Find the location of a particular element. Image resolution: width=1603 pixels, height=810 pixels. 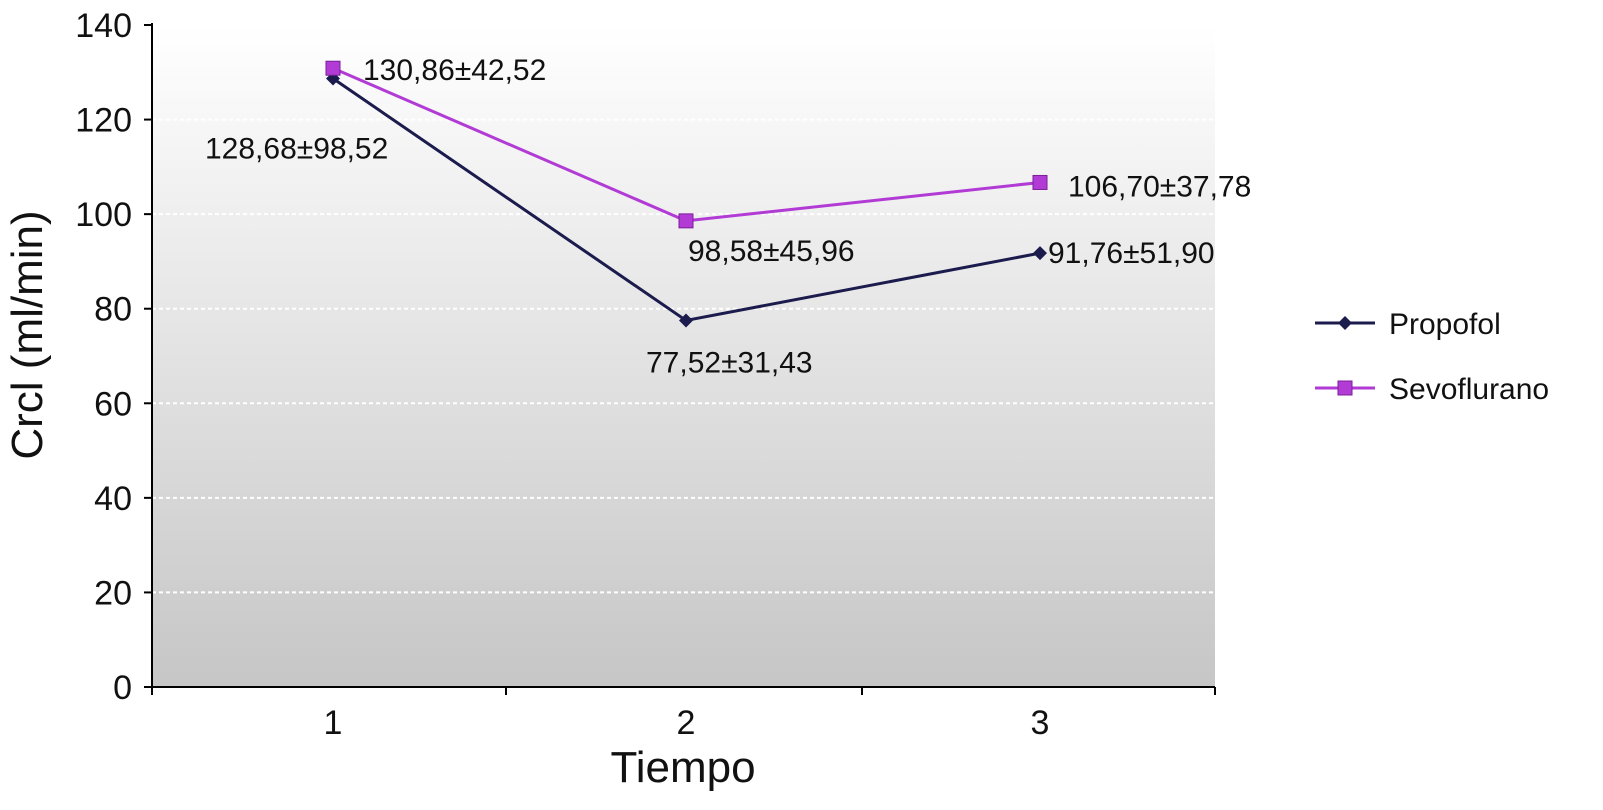

y-axis-title: Crcl (ml/min) is located at coordinates (27, 334).